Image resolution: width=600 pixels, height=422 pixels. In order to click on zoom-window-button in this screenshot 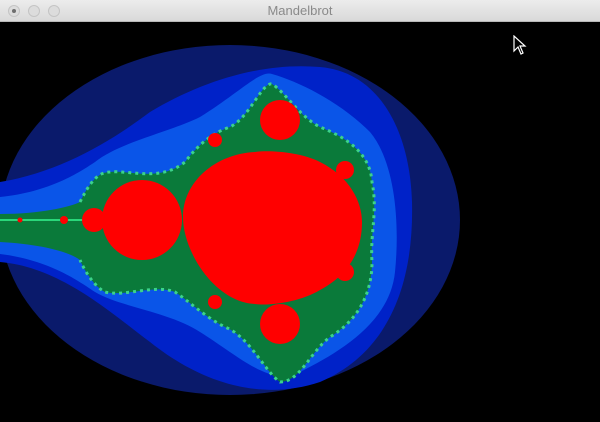, I will do `click(54, 11)`.